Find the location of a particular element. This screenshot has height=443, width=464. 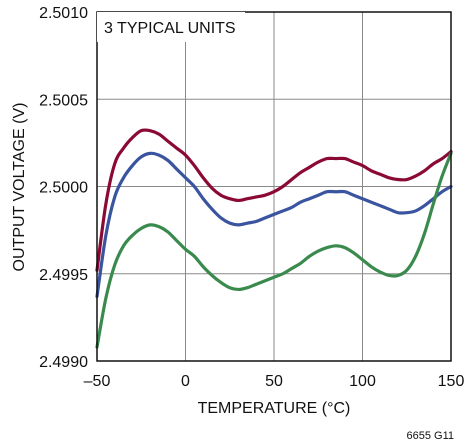

x-tick-label: 100 is located at coordinates (362, 381).